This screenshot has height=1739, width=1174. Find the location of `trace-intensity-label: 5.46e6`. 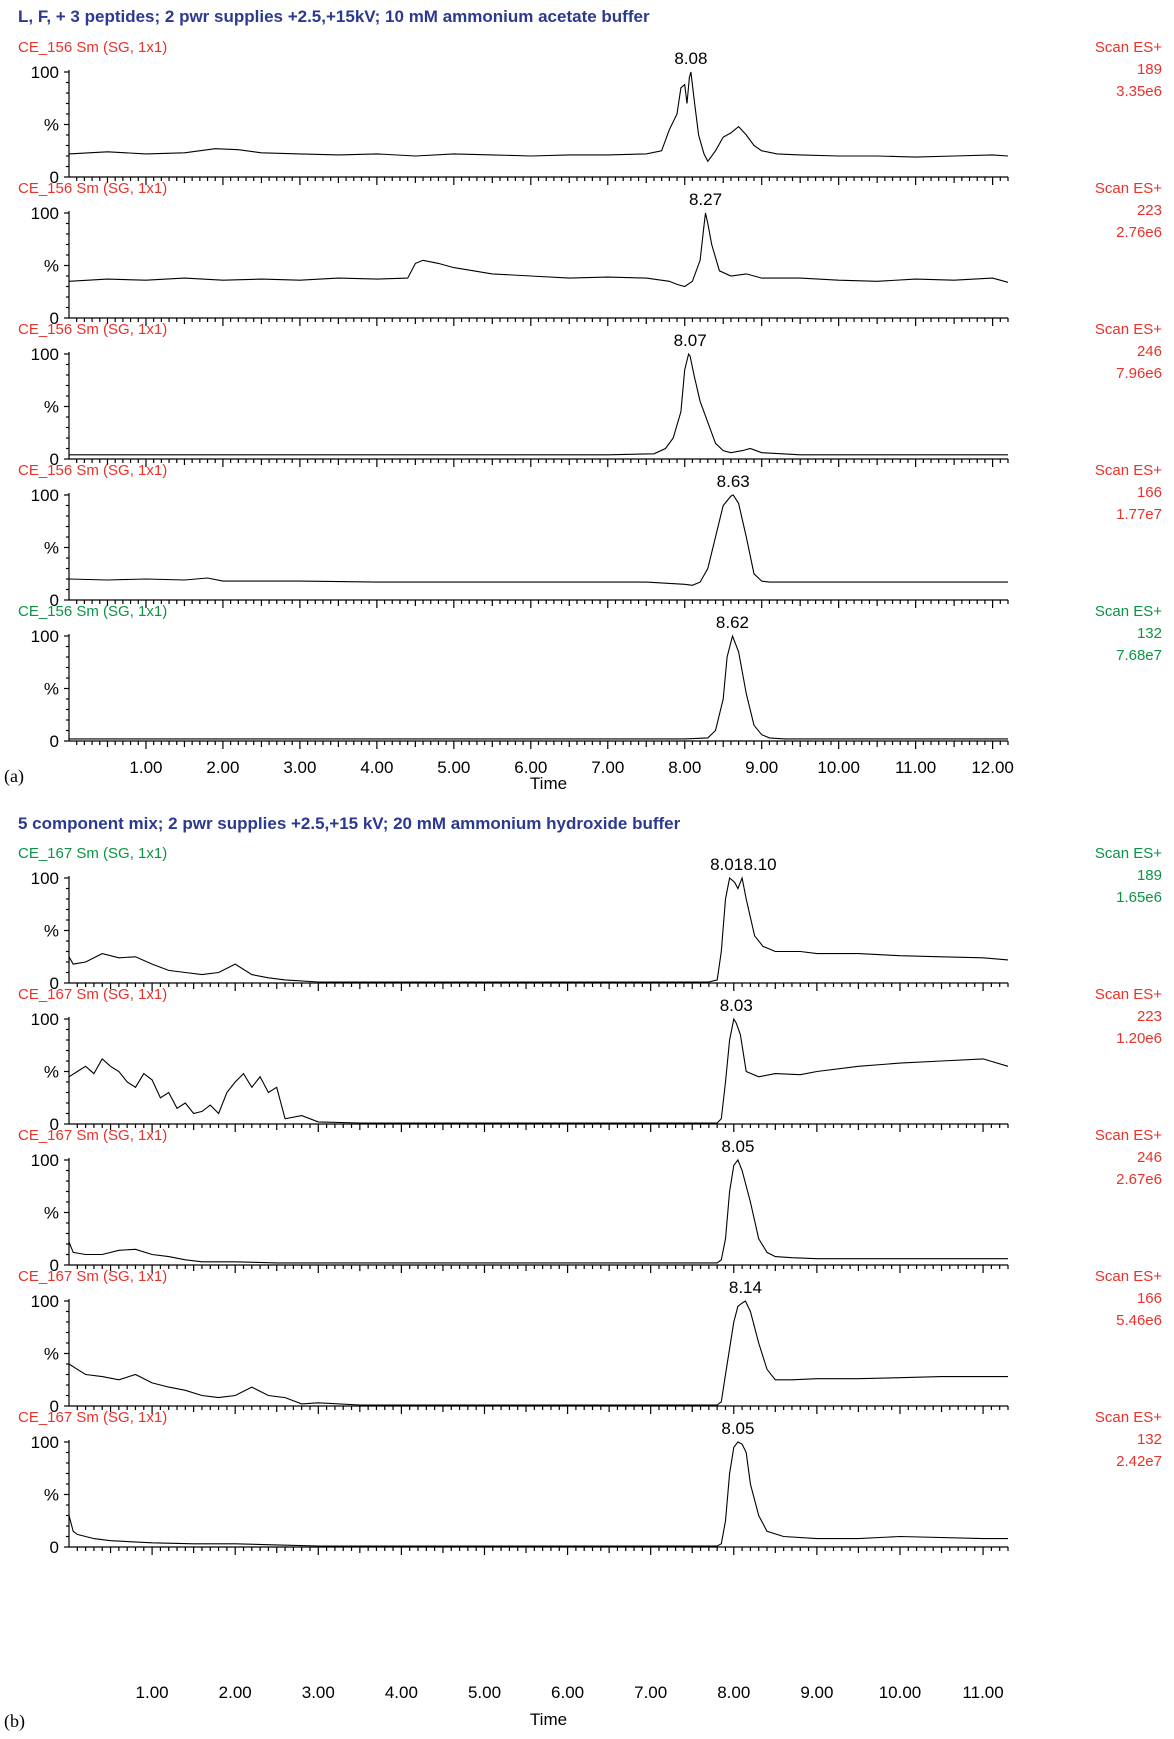

trace-intensity-label: 5.46e6 is located at coordinates (1139, 1320).